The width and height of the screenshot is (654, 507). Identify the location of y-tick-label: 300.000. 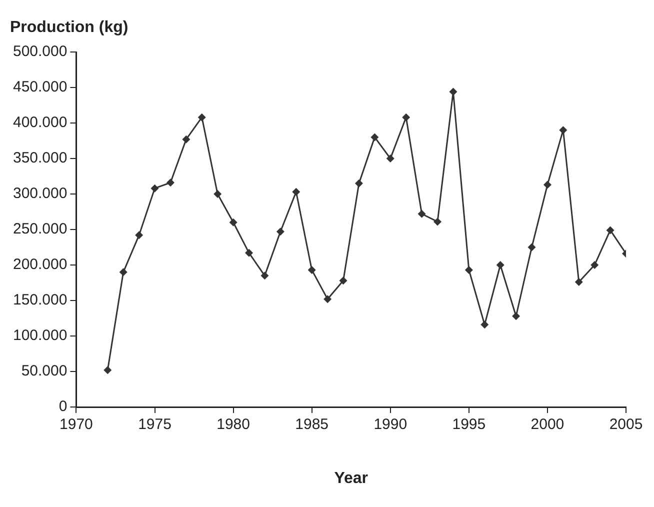
(40, 193).